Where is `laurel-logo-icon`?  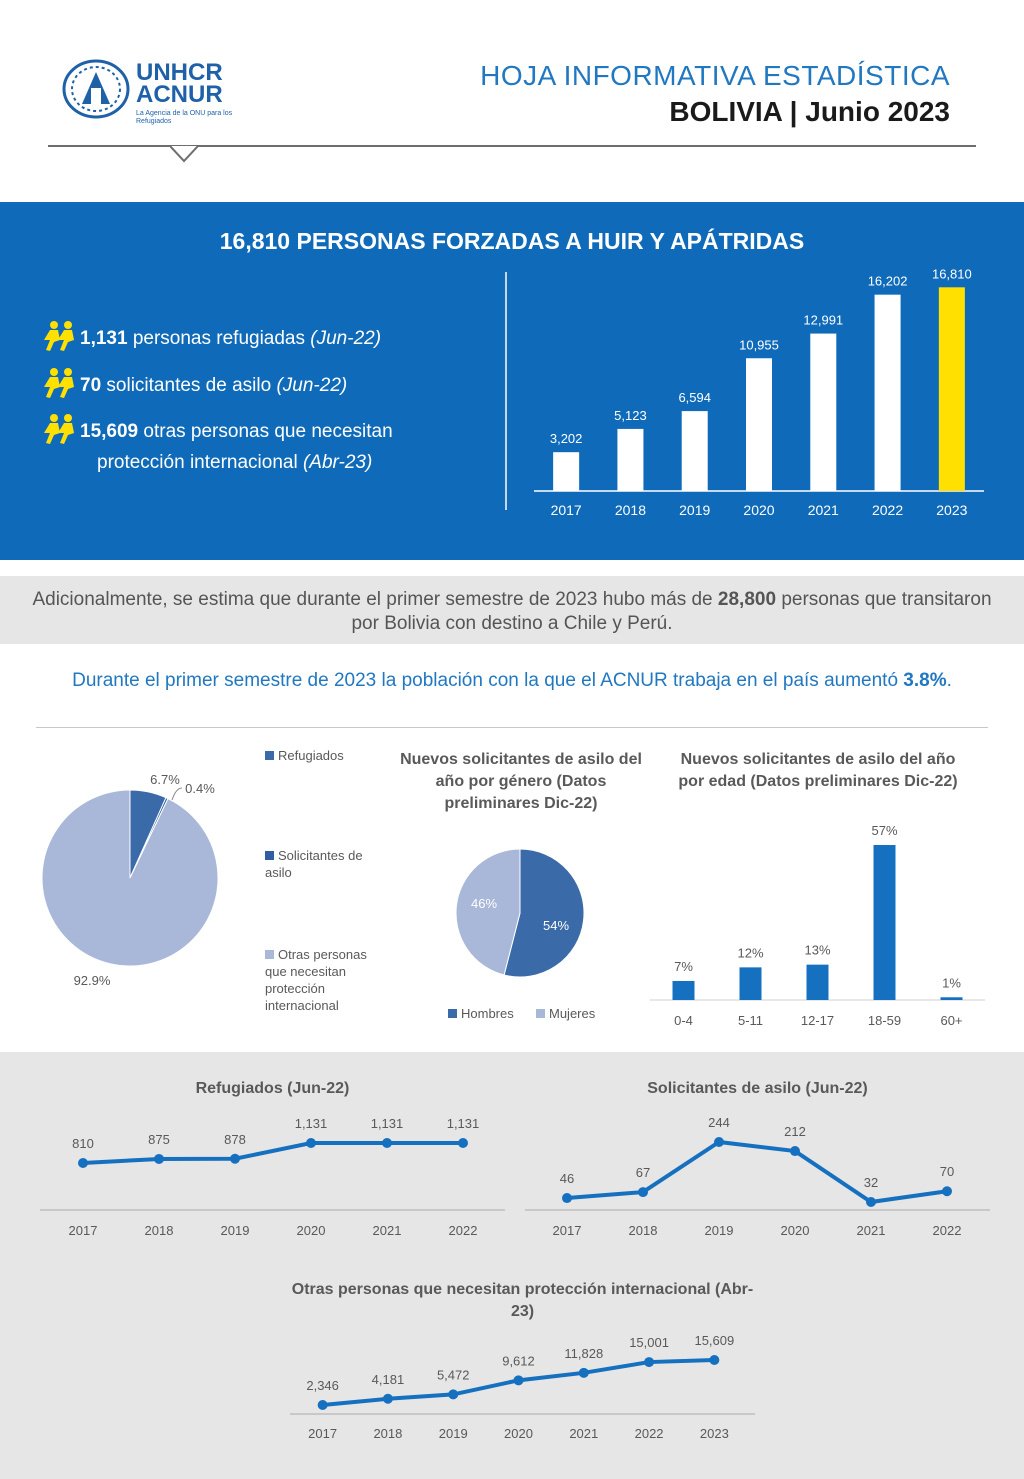 laurel-logo-icon is located at coordinates (96, 89).